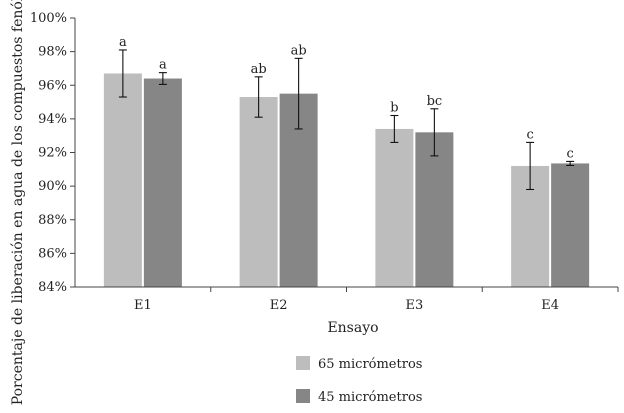  Describe the element at coordinates (48, 18) in the screenshot. I see `y-tick-label: 100%` at that location.